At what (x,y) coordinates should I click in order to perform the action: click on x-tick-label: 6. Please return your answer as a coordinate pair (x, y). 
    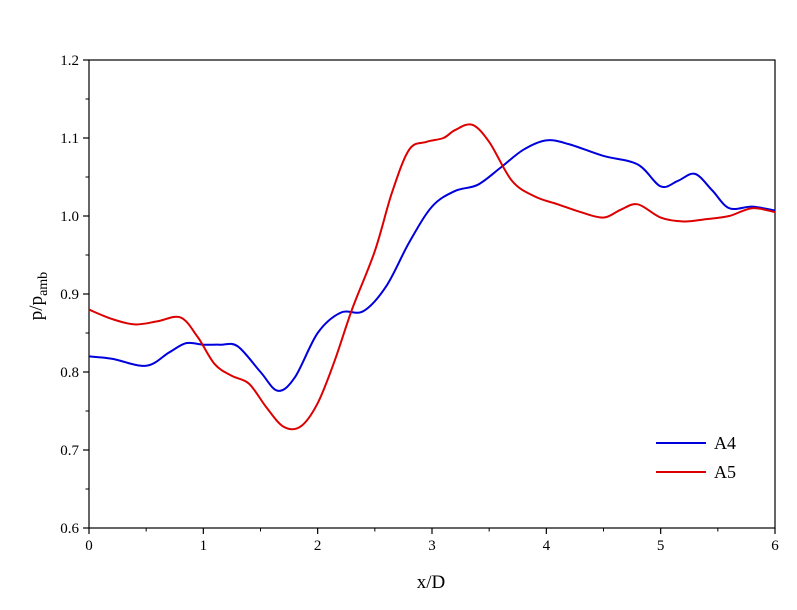
    Looking at the image, I should click on (775, 546).